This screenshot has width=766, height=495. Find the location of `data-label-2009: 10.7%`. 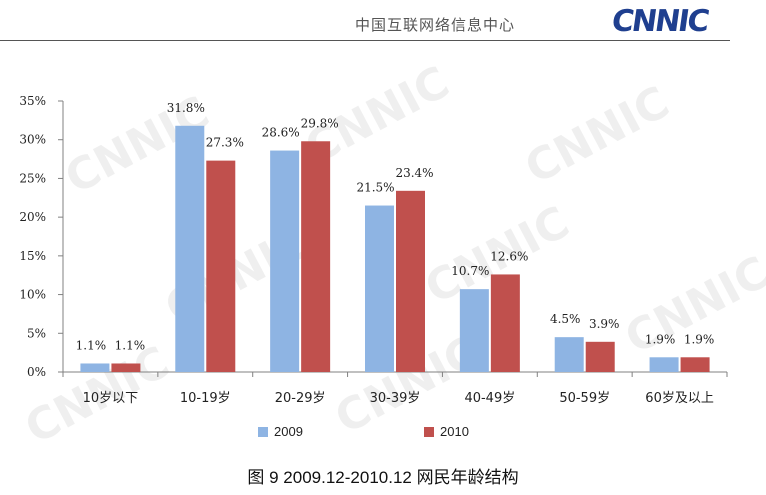

data-label-2009: 10.7% is located at coordinates (470, 271).